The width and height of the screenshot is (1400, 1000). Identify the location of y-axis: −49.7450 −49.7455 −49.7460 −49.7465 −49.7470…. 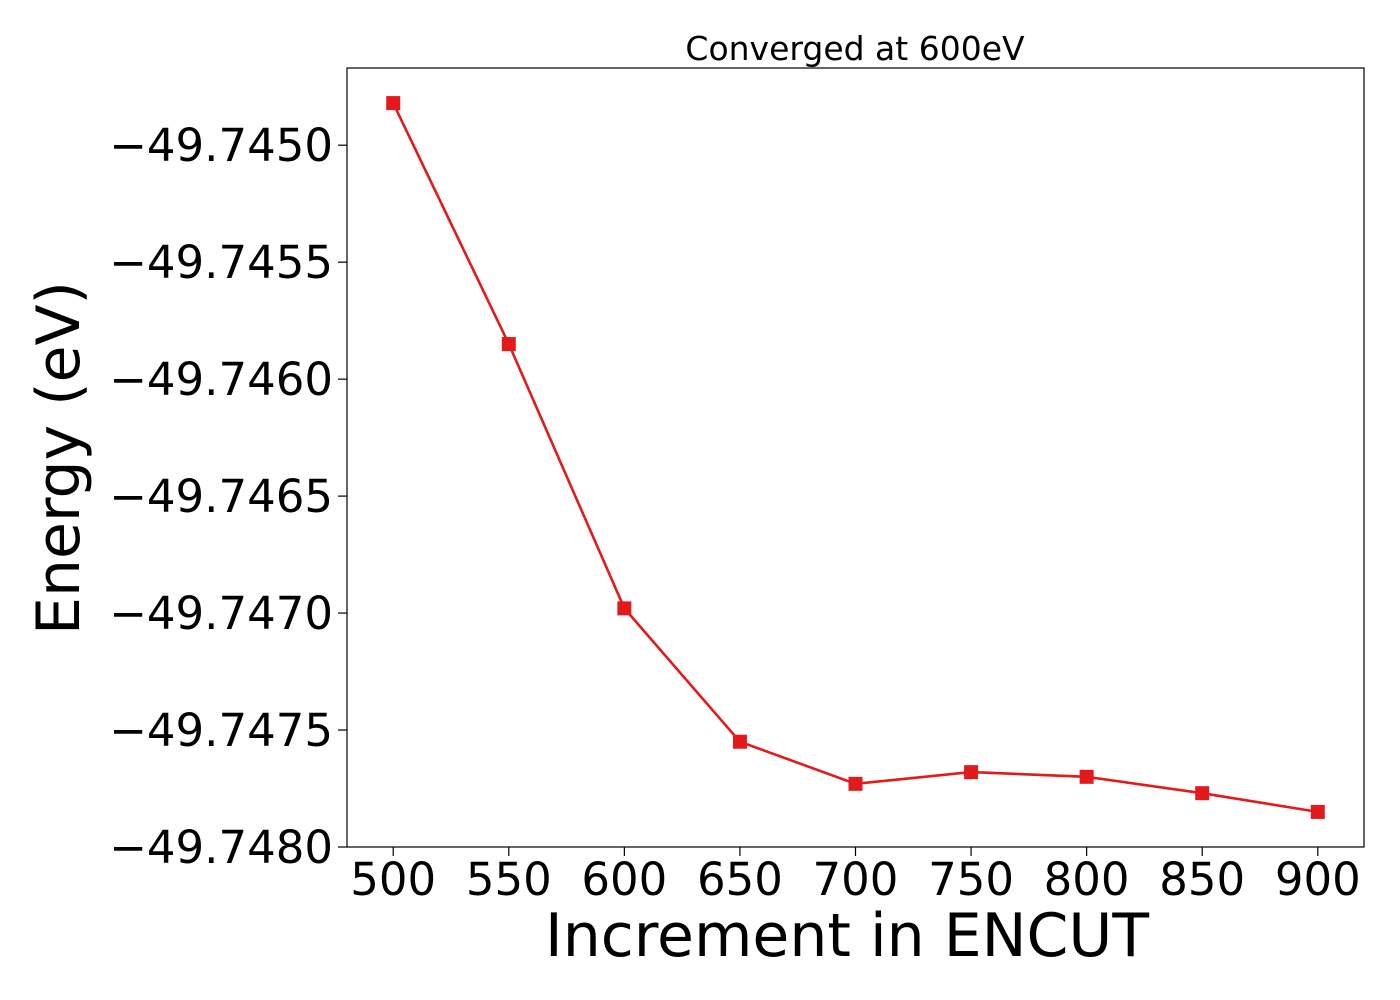
(228, 496).